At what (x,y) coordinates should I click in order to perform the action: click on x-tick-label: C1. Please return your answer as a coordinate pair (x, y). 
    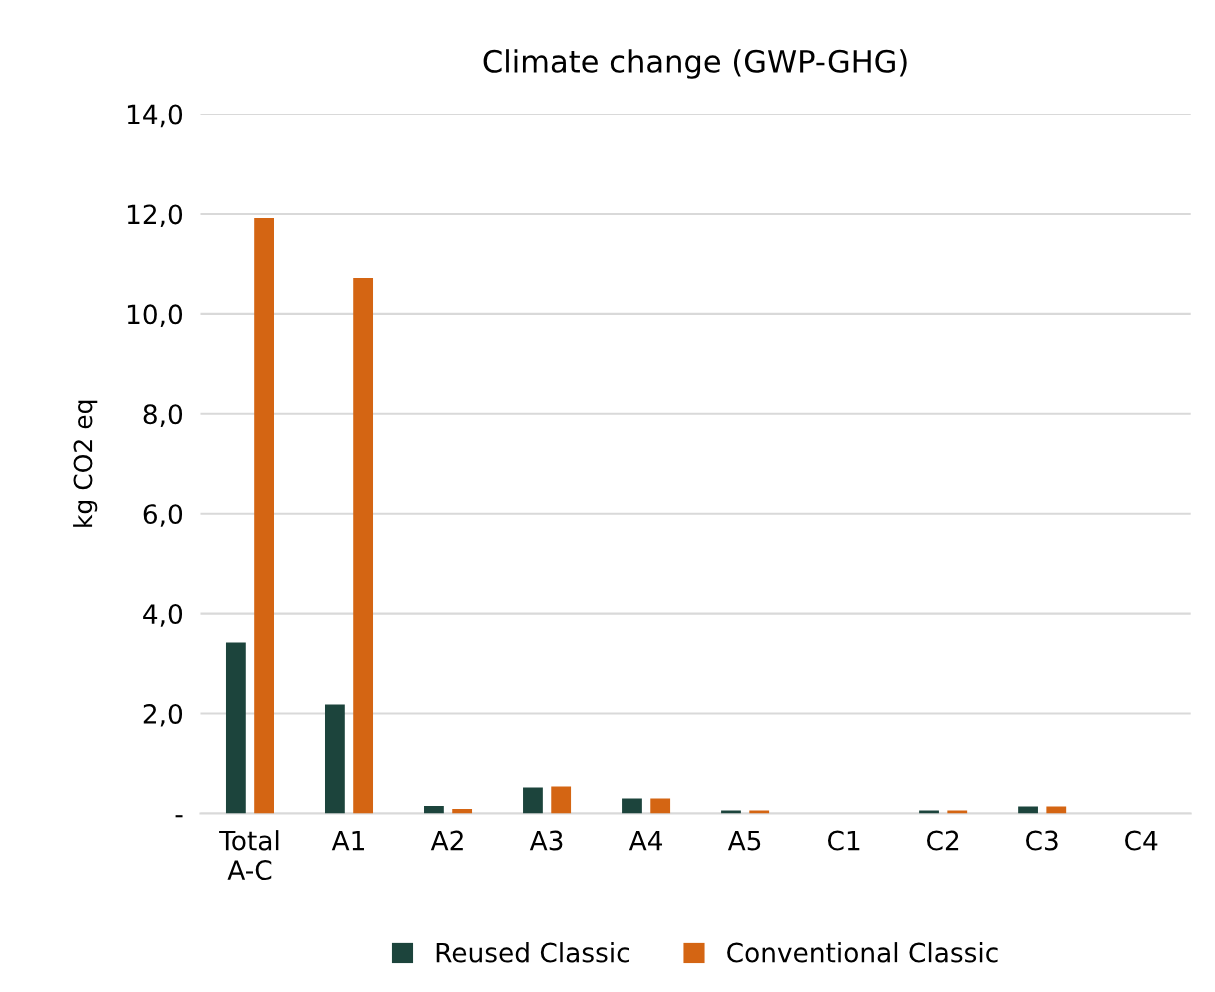
    Looking at the image, I should click on (843, 840).